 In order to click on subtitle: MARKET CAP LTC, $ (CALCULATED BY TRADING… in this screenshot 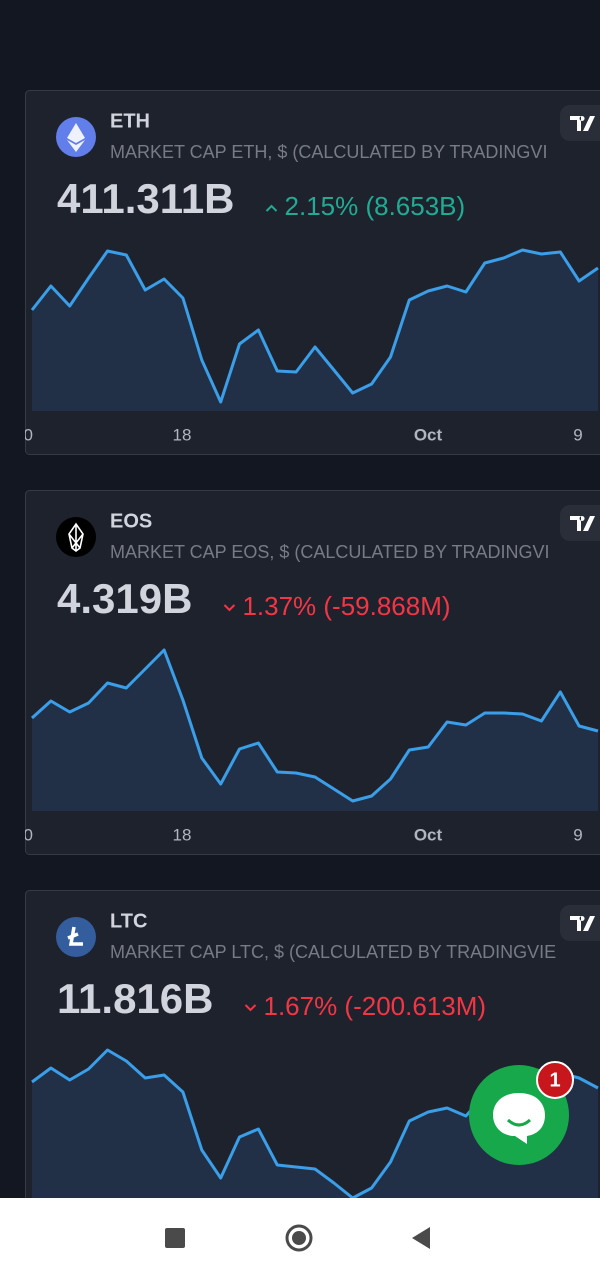, I will do `click(333, 952)`.